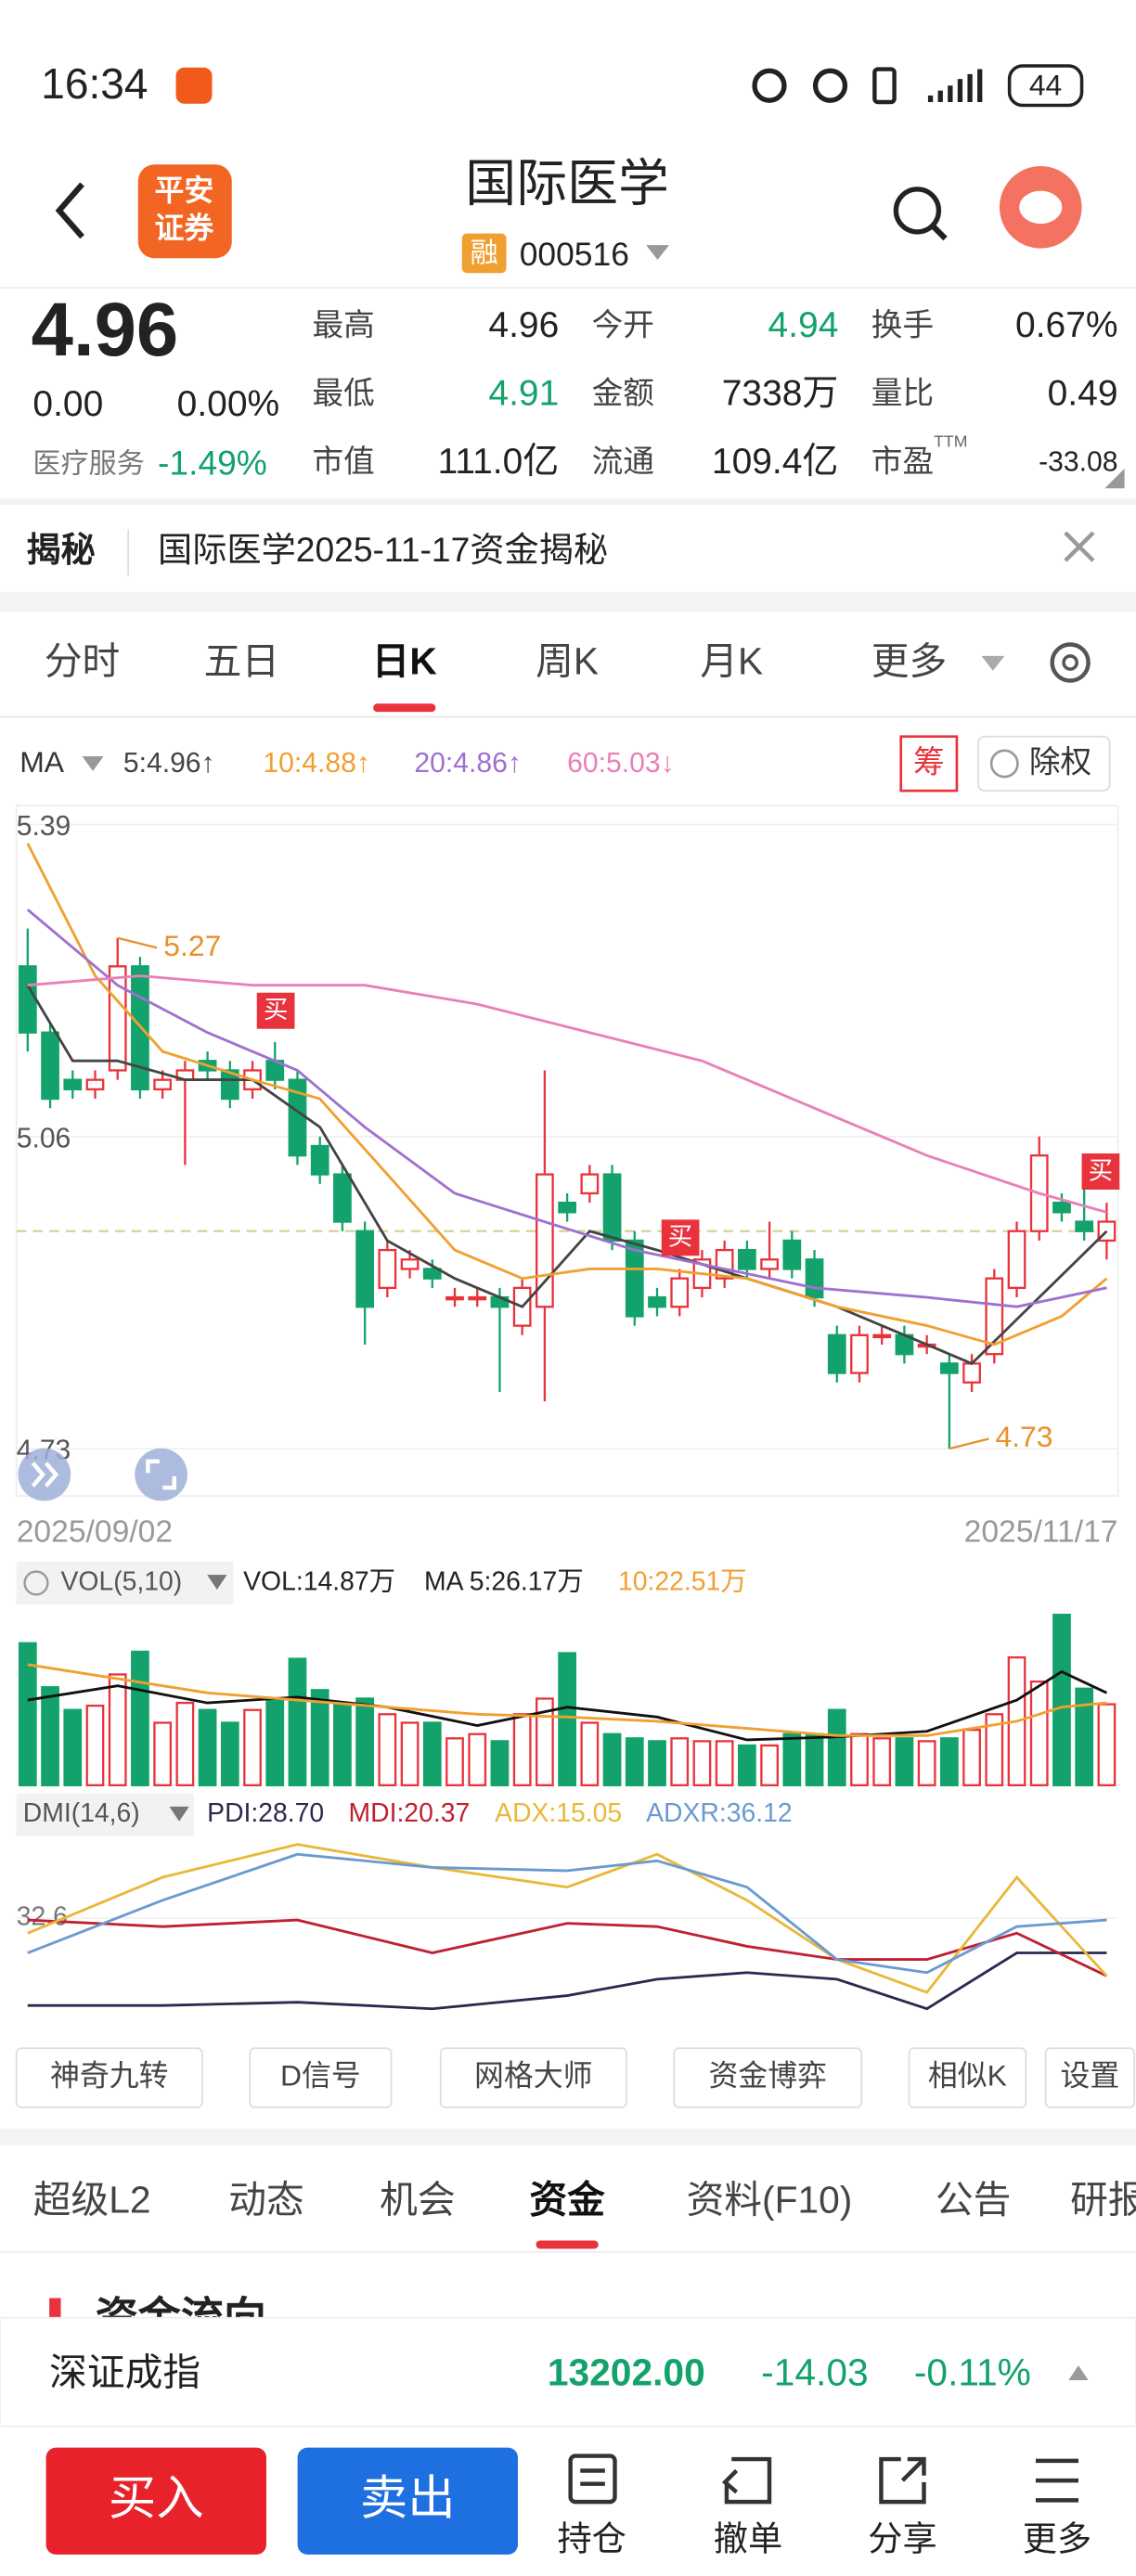 The height and width of the screenshot is (2576, 1136). Describe the element at coordinates (567, 661) in the screenshot. I see `period-tab: 周K` at that location.